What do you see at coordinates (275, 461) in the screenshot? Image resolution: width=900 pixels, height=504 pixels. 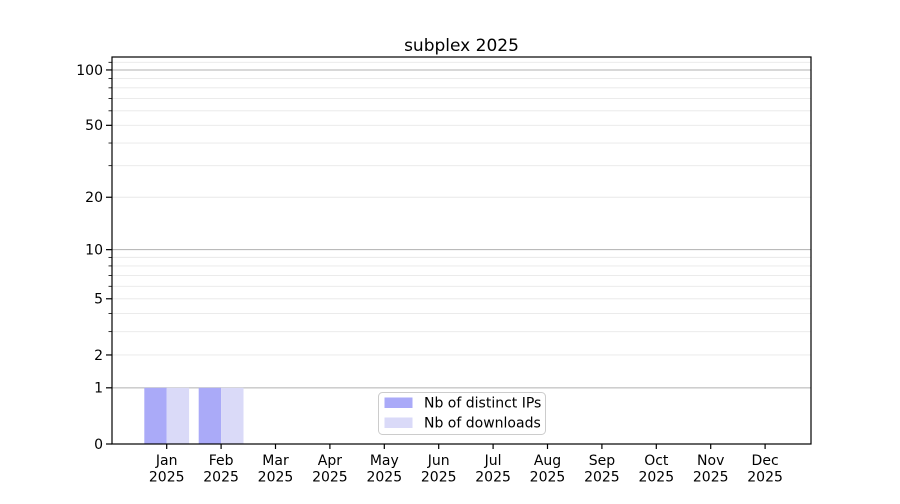 I see `x-tick-label-month-mar: Mar` at bounding box center [275, 461].